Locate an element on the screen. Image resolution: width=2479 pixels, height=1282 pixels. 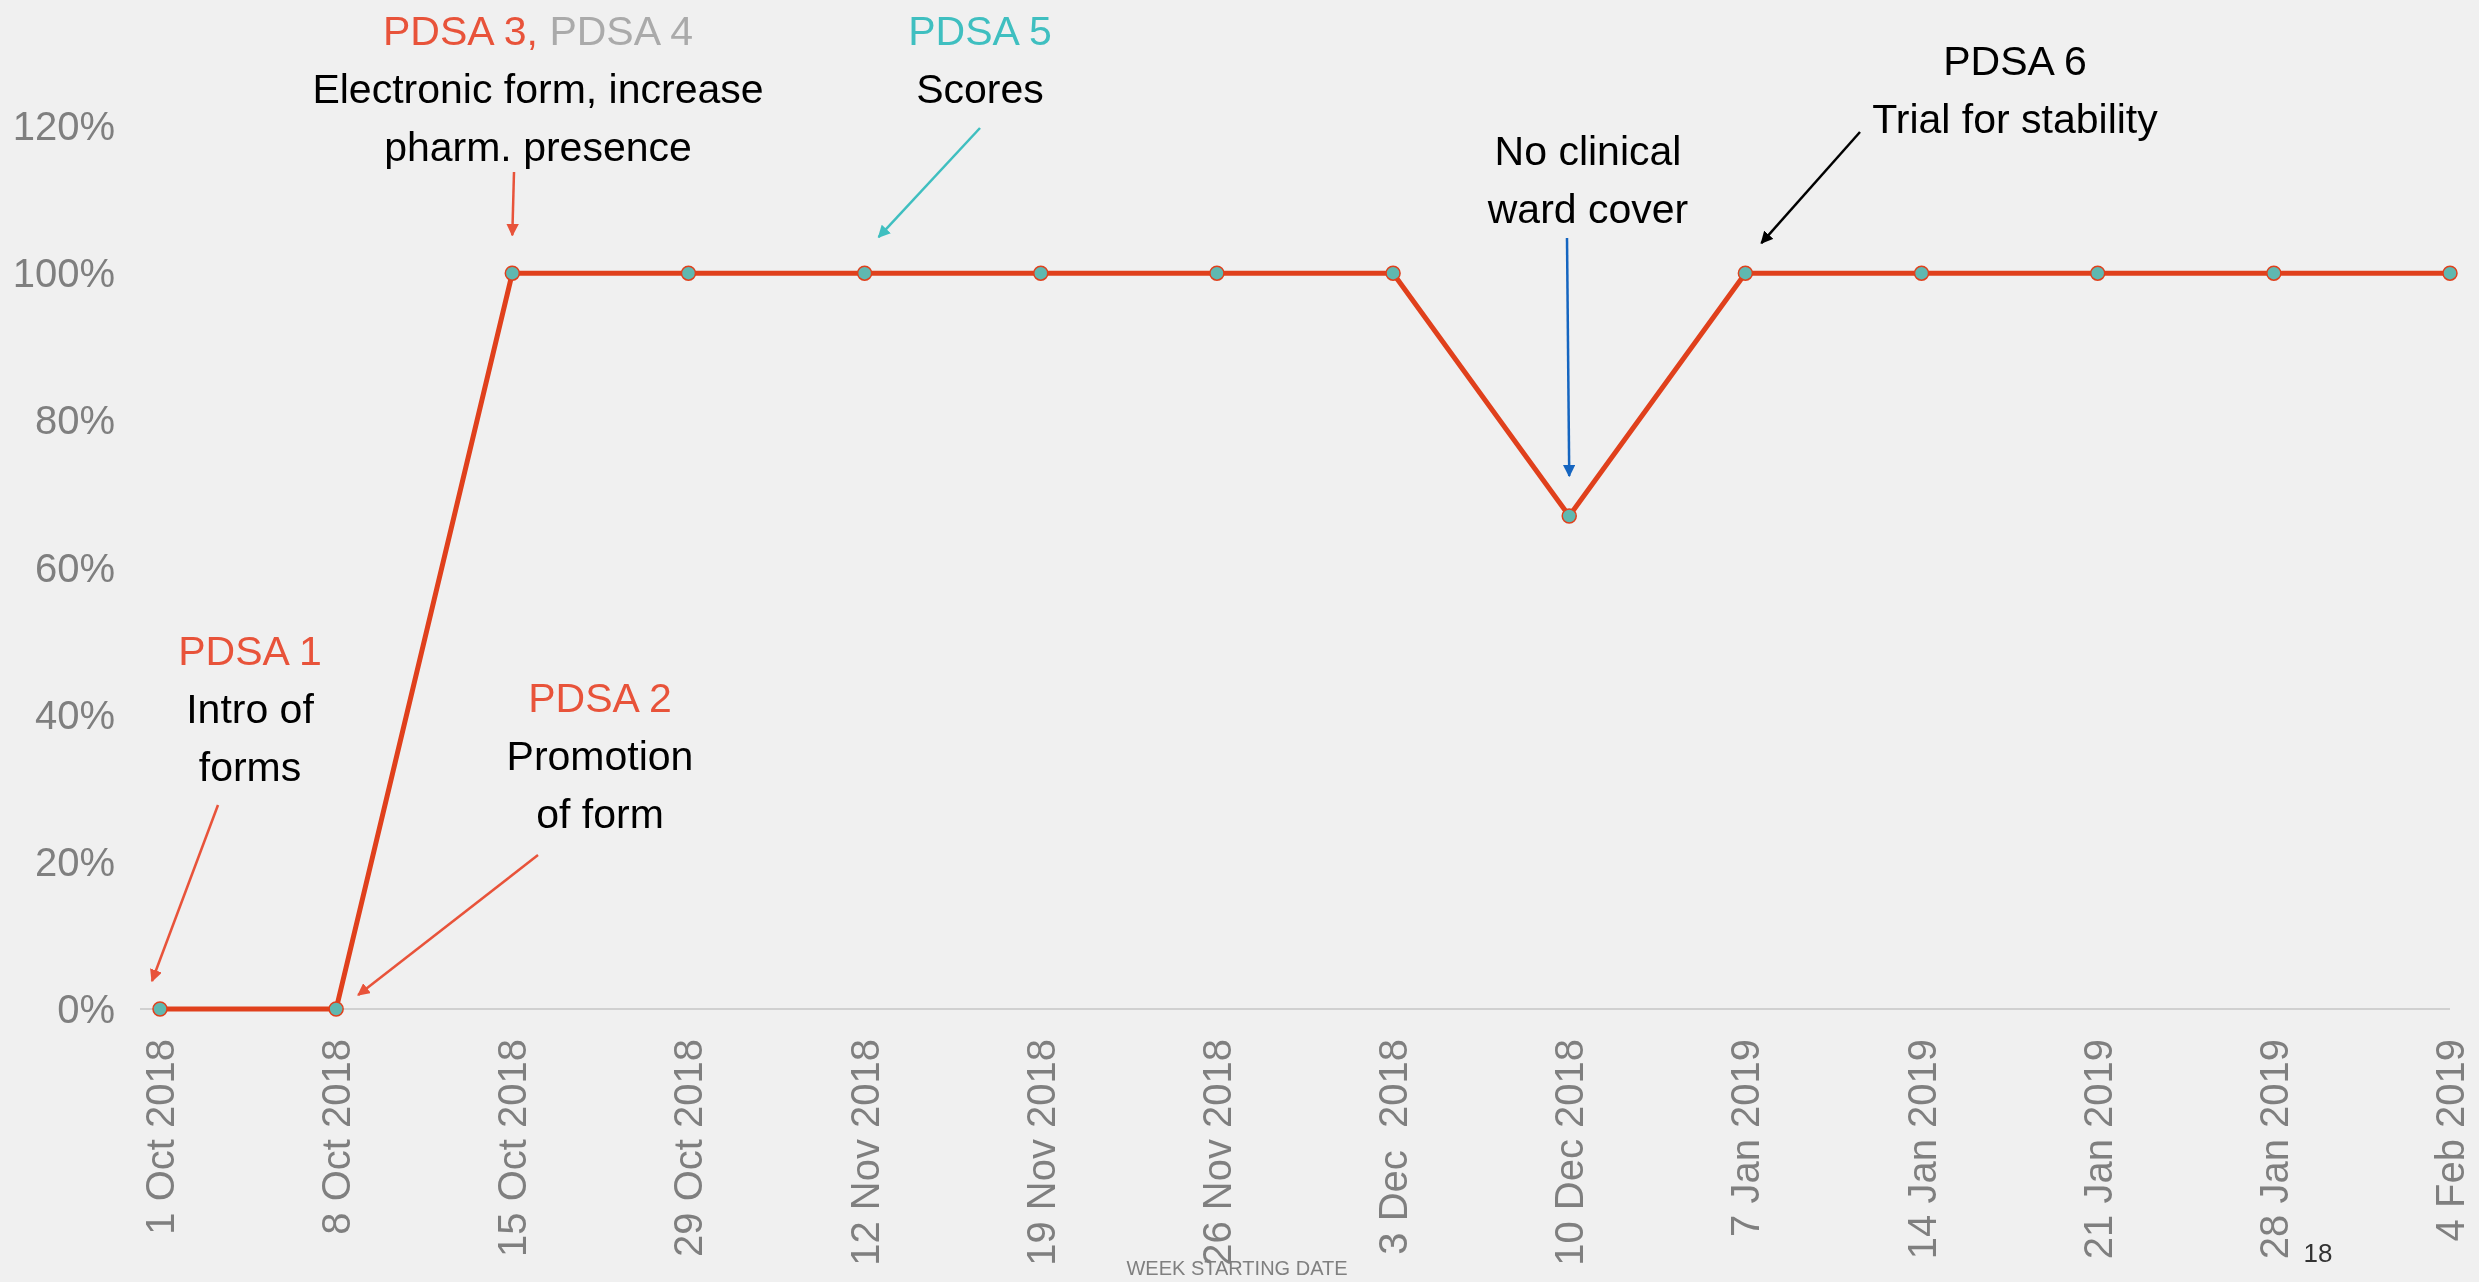
annotation: PDSA 2 Promotion of form is located at coordinates (600, 756).